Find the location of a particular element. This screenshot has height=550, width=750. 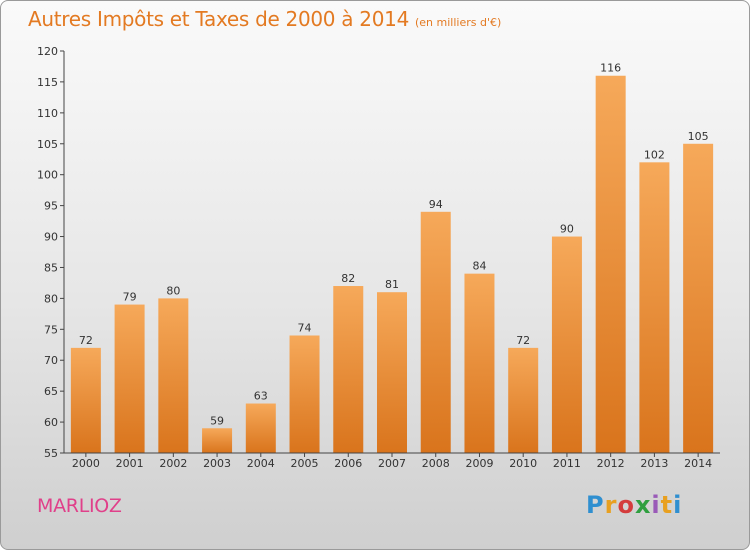

bar-2008 is located at coordinates (435, 332).